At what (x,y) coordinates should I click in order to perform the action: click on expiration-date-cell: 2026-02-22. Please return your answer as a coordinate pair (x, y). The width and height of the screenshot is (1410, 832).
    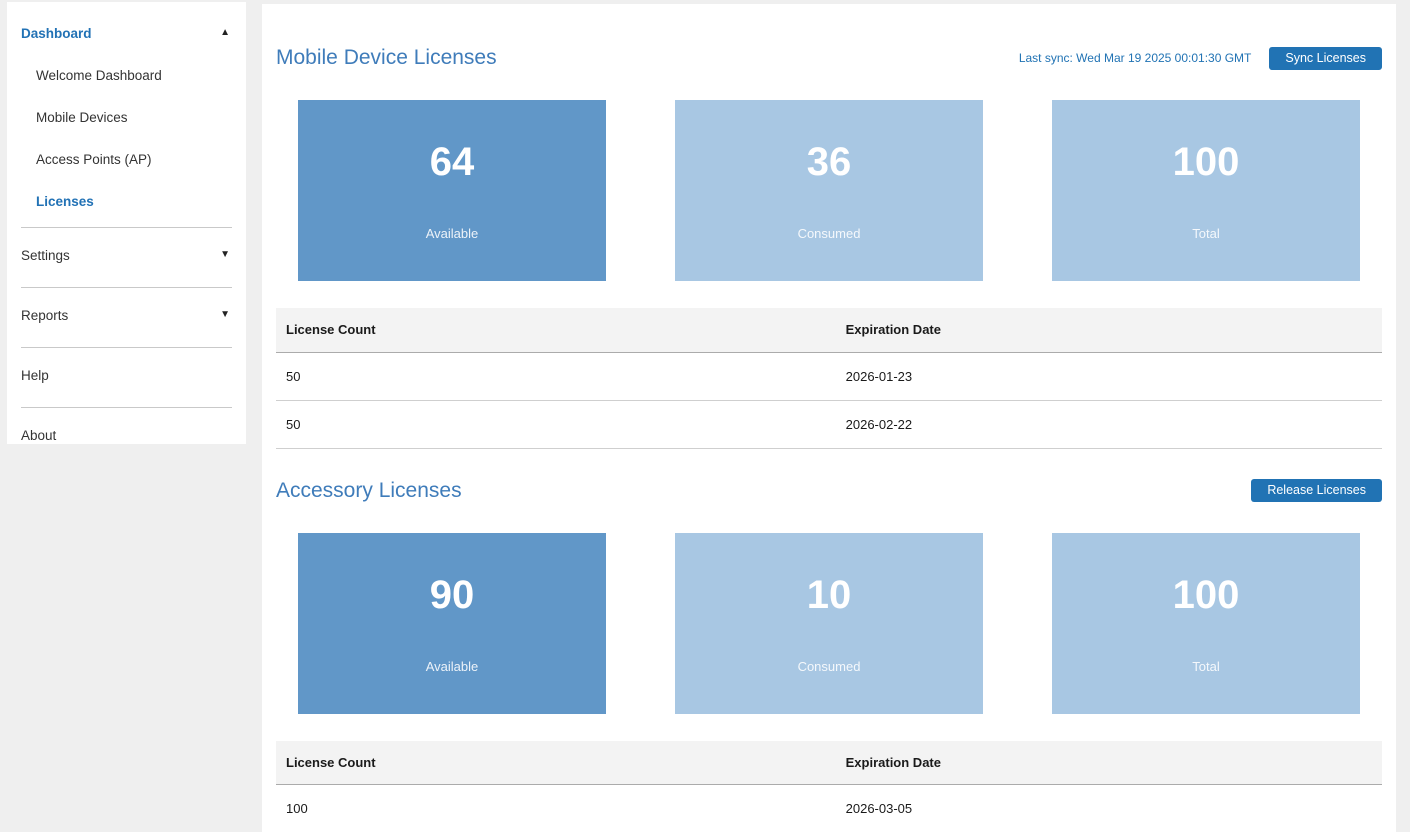
    Looking at the image, I should click on (1108, 424).